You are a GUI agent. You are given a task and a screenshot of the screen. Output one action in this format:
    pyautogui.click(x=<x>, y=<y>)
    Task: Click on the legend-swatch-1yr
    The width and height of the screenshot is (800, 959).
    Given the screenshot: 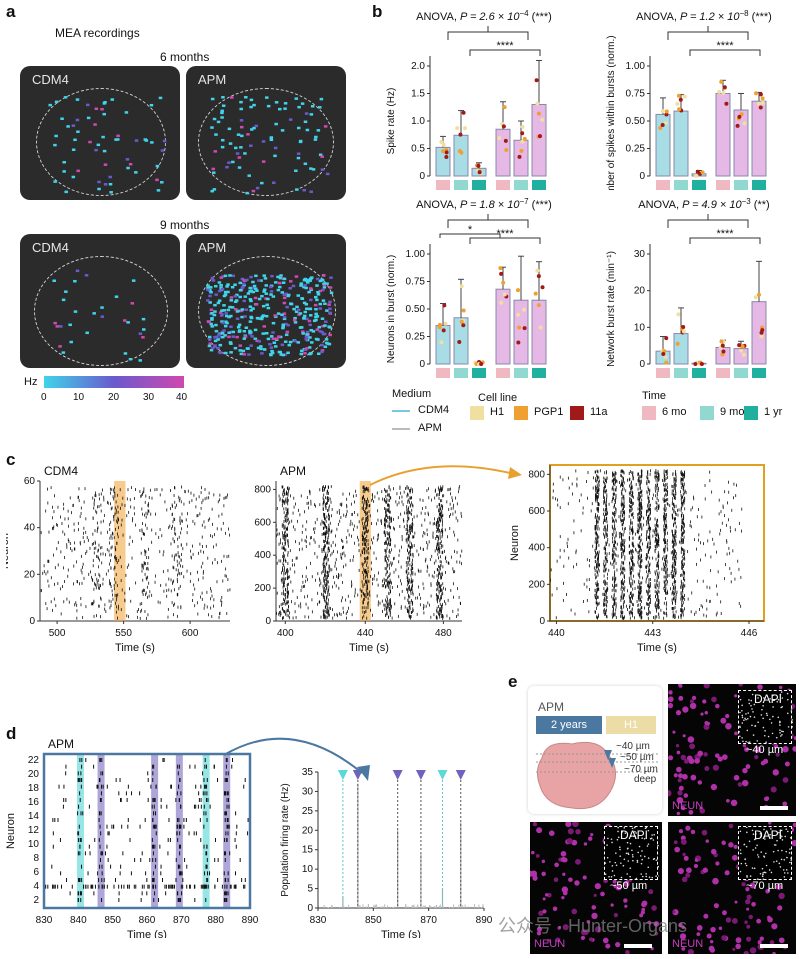 What is the action you would take?
    pyautogui.click(x=751, y=413)
    